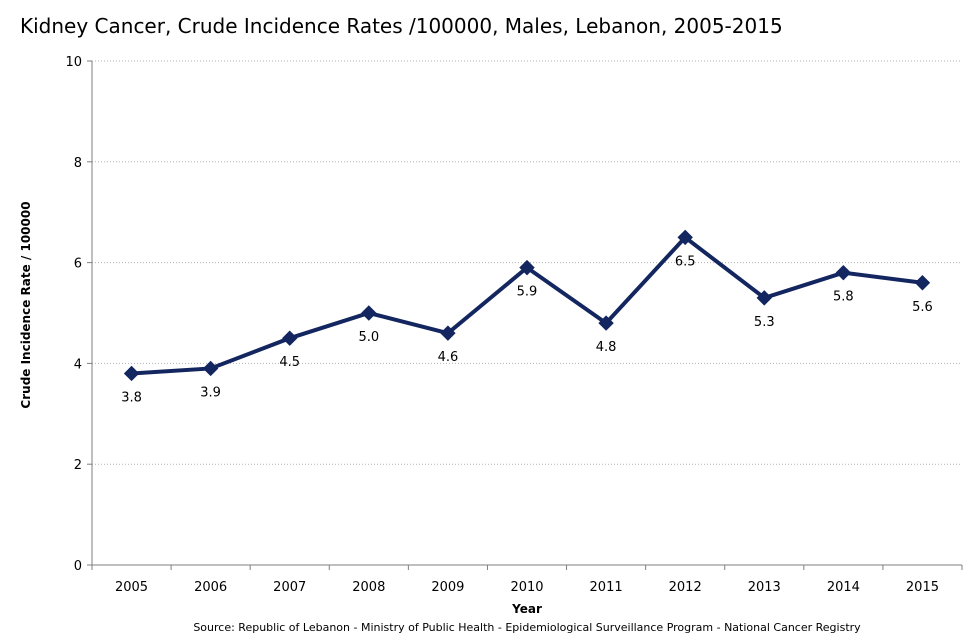  Describe the element at coordinates (78, 465) in the screenshot. I see `y-tick-label: 2` at that location.